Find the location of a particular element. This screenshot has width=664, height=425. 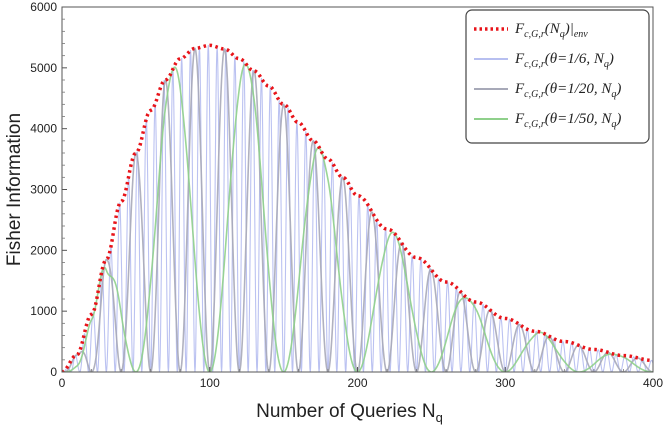

y-tick-label: 0 is located at coordinates (53, 372).